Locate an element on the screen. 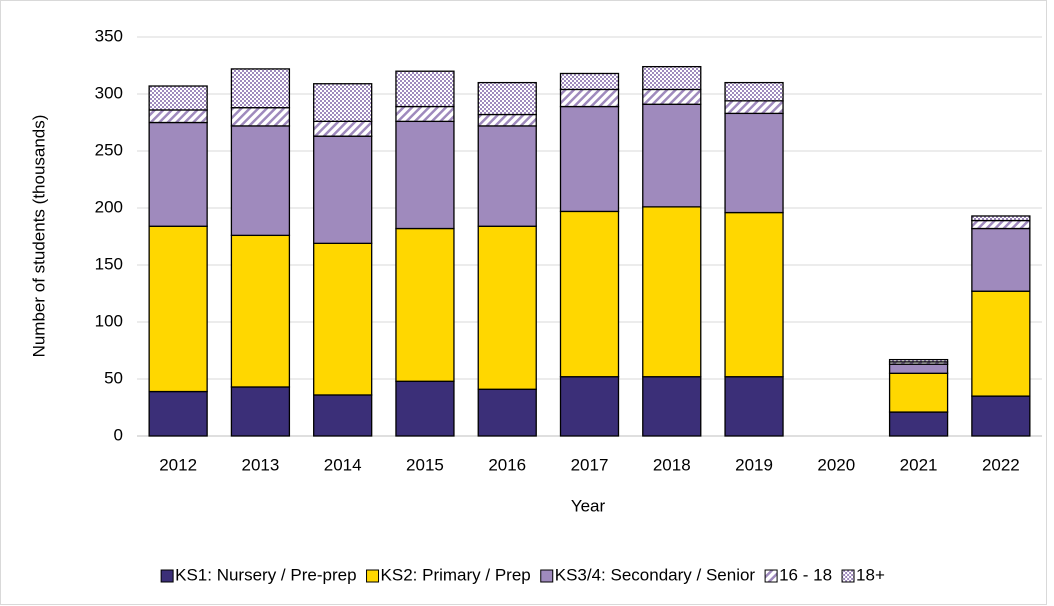 The image size is (1054, 606). x-tick-label: 2016 is located at coordinates (507, 464).